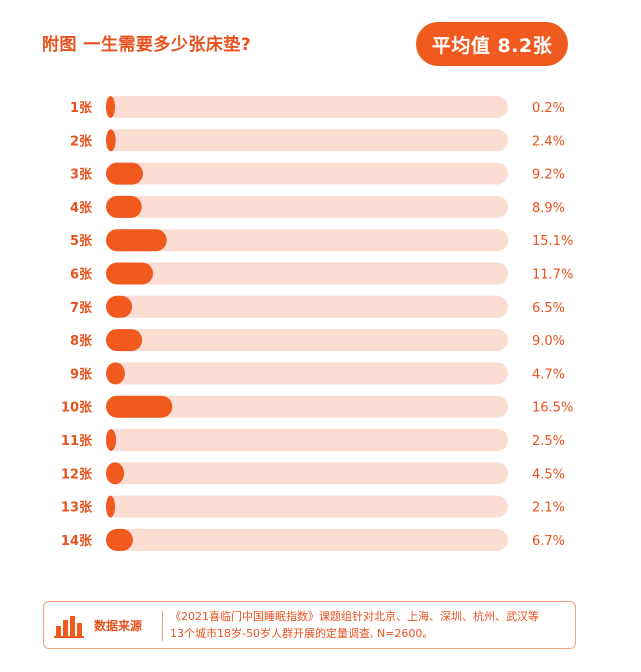 This screenshot has width=641, height=672. What do you see at coordinates (162, 626) in the screenshot?
I see `source-divider` at bounding box center [162, 626].